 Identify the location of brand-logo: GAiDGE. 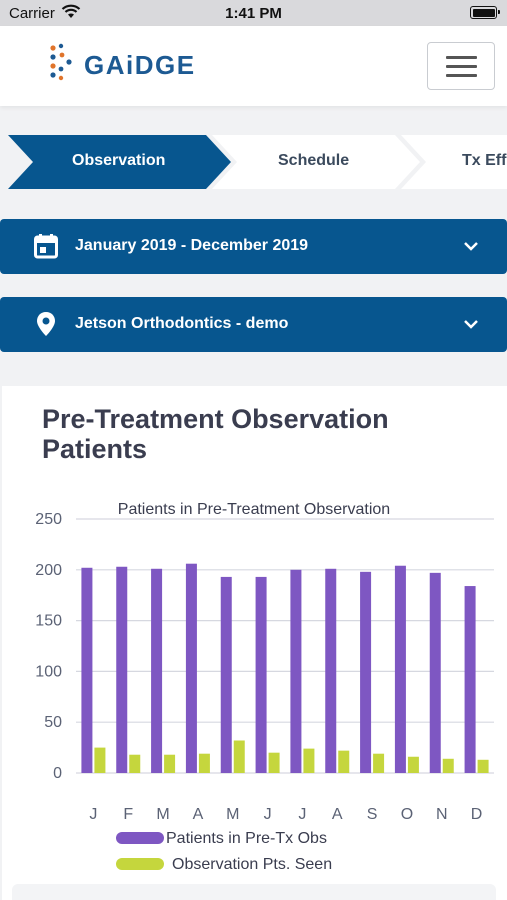
(133, 64).